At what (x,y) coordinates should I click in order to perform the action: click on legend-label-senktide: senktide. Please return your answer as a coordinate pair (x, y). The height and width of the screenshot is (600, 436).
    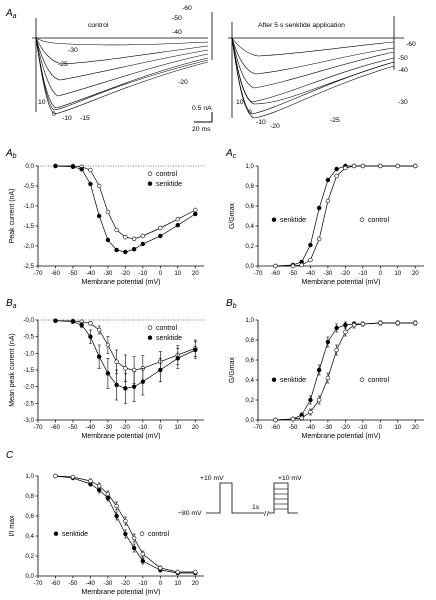
    Looking at the image, I should click on (75, 534).